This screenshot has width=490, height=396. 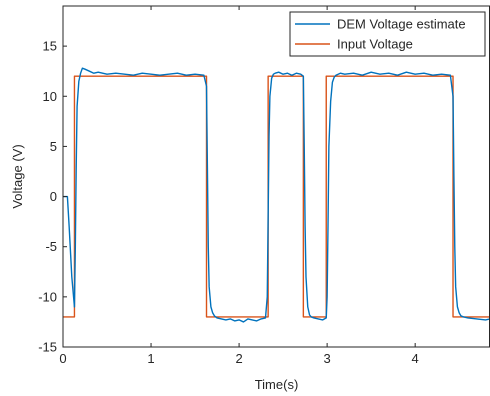 I want to click on y-tick-label: -10, so click(x=47, y=296).